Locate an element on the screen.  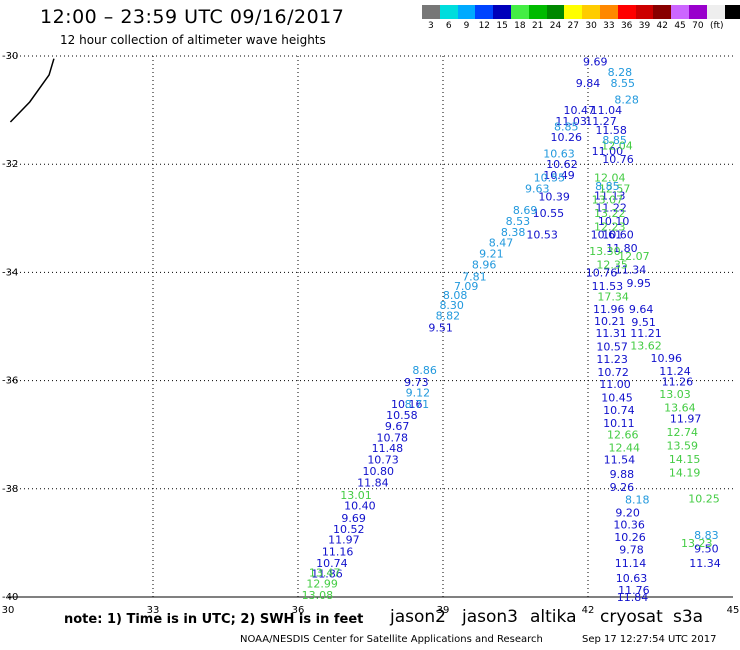
legend-s3a: s3a is located at coordinates (688, 617).